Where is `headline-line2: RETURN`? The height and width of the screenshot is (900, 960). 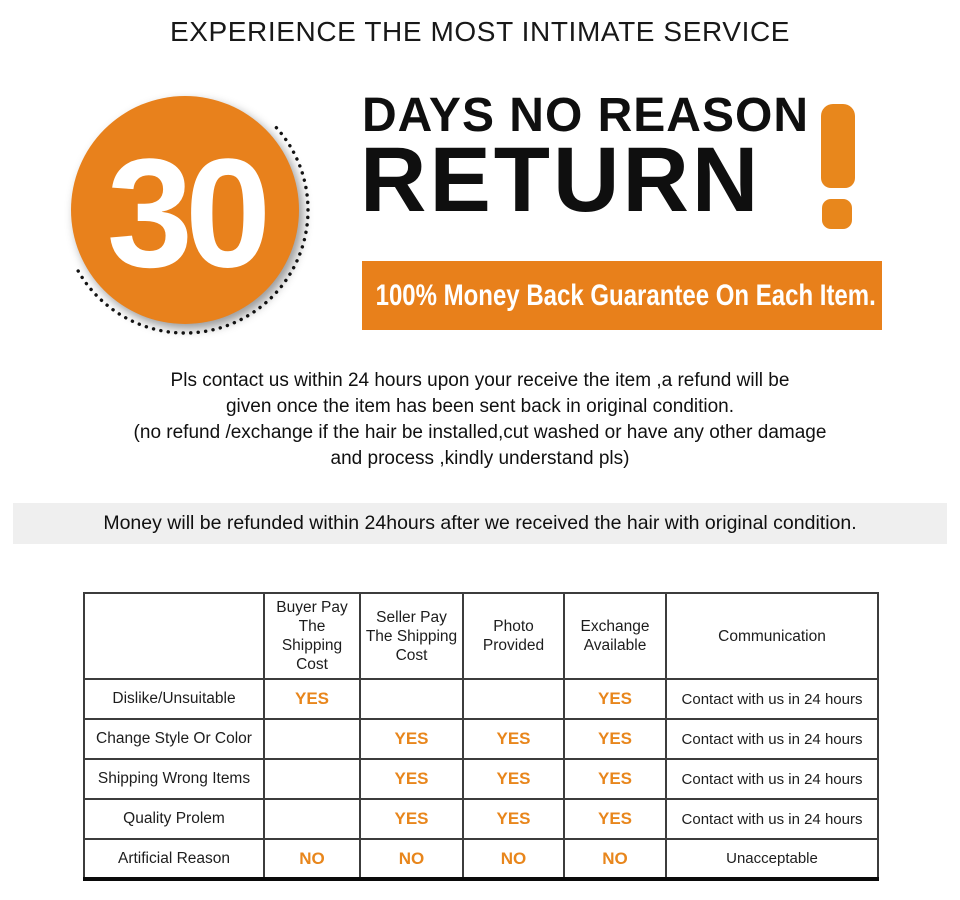 headline-line2: RETURN is located at coordinates (561, 180).